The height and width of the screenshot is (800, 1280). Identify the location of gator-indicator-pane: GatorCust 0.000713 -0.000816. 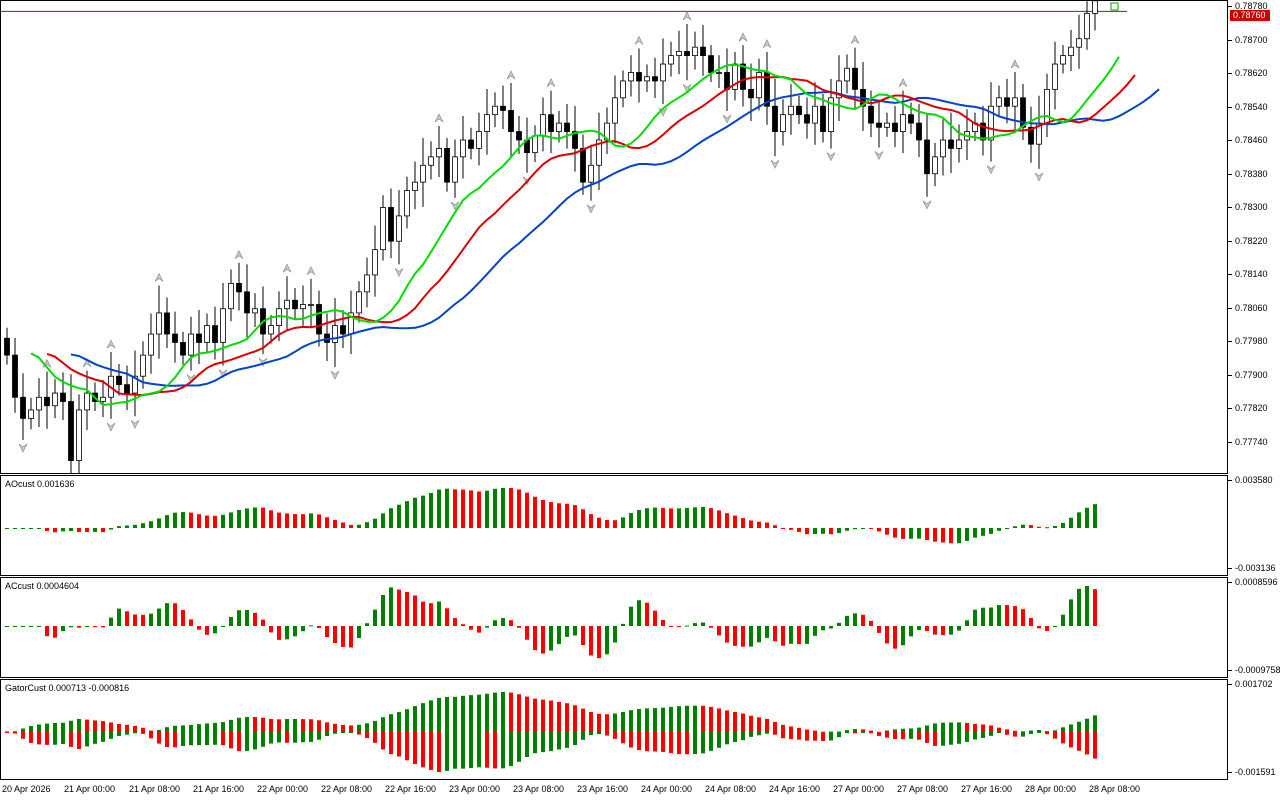
(614, 729).